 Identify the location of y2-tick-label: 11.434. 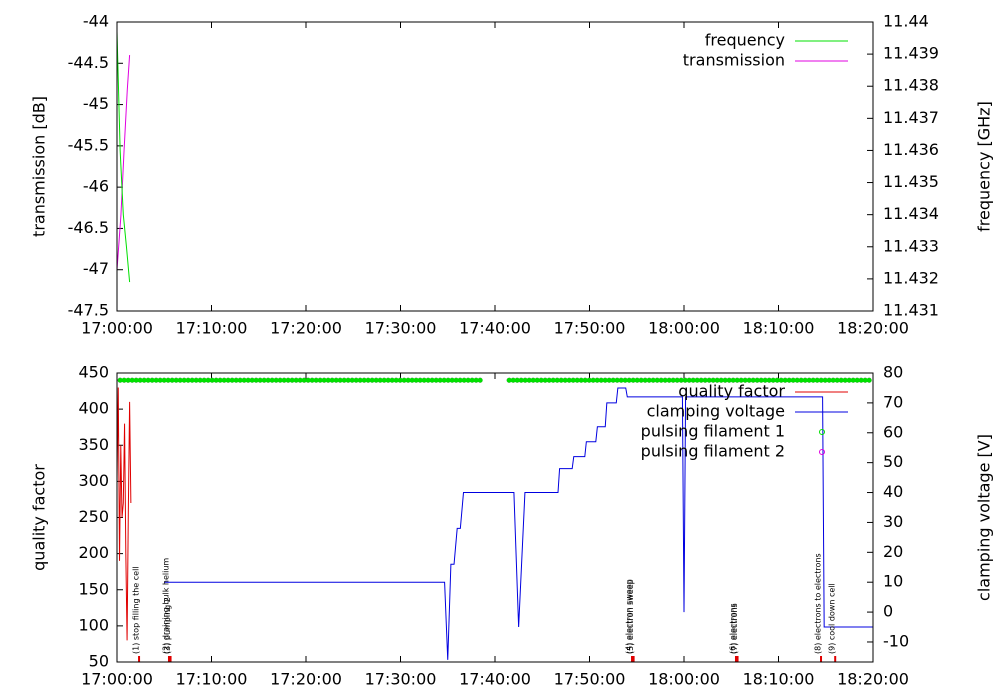
(911, 213).